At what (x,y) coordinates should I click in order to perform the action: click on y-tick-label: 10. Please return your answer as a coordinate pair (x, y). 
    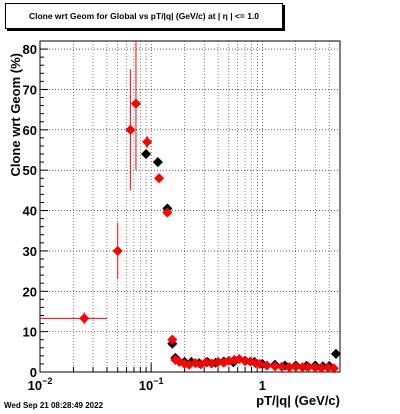
    Looking at the image, I should click on (30, 332).